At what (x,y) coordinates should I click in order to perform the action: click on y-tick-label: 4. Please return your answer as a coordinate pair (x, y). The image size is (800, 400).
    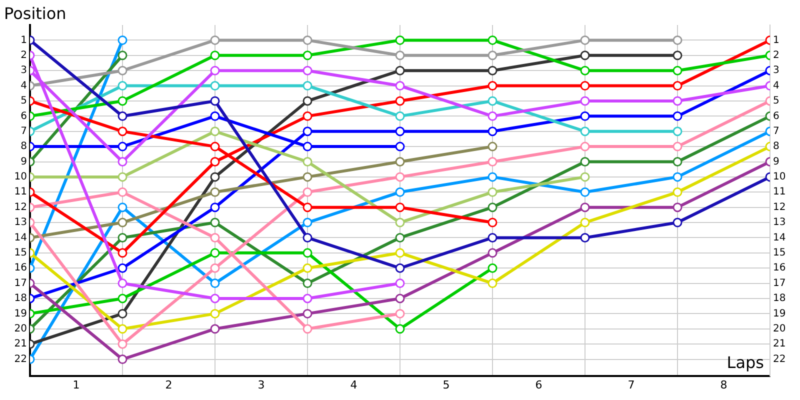
    Looking at the image, I should click on (23, 86).